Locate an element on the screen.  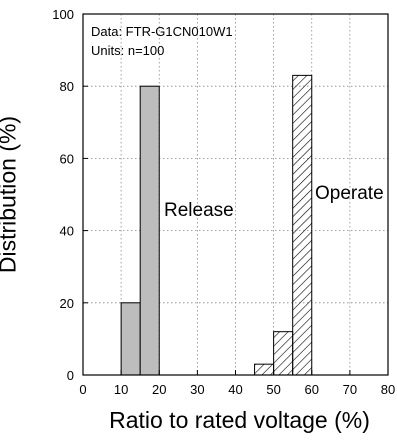
x-tick-label: 0 is located at coordinates (82, 389).